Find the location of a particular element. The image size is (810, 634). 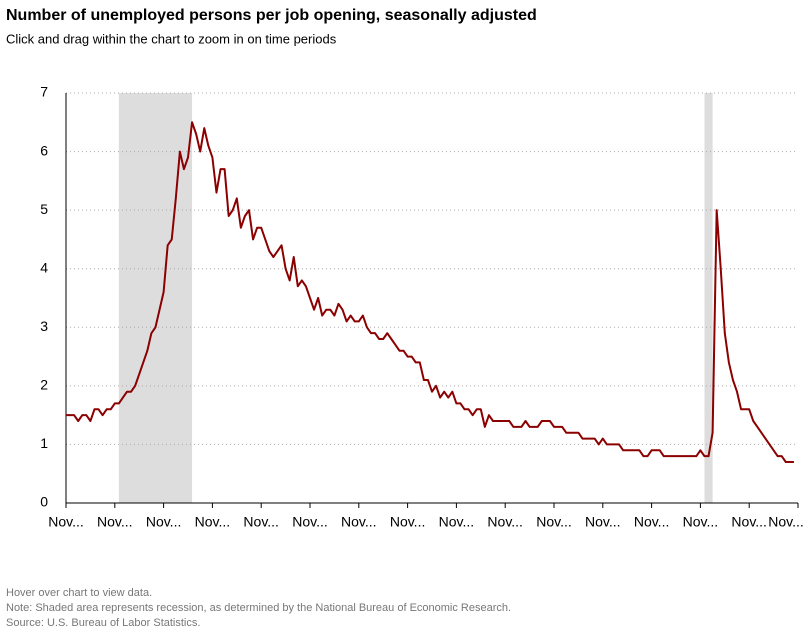

recession-band is located at coordinates (708, 298).